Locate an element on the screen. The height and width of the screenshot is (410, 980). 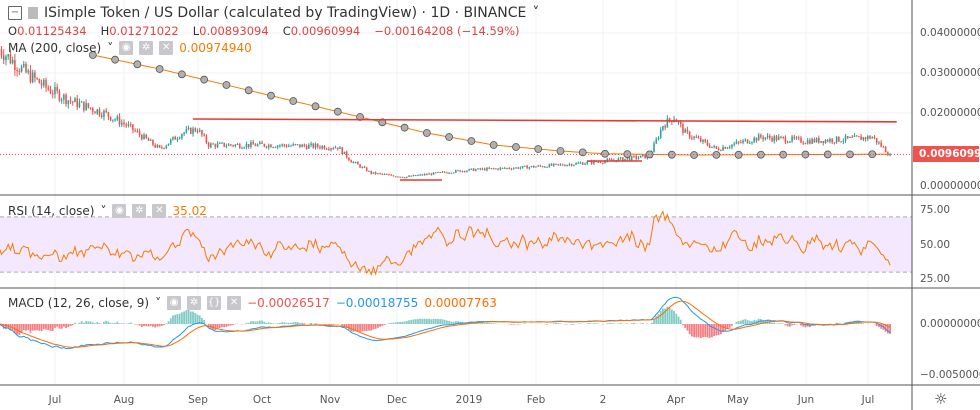
rsi-legend: RSI (14, close) ˅ ◉ ✲ ✕ 35.02 is located at coordinates (107, 211).